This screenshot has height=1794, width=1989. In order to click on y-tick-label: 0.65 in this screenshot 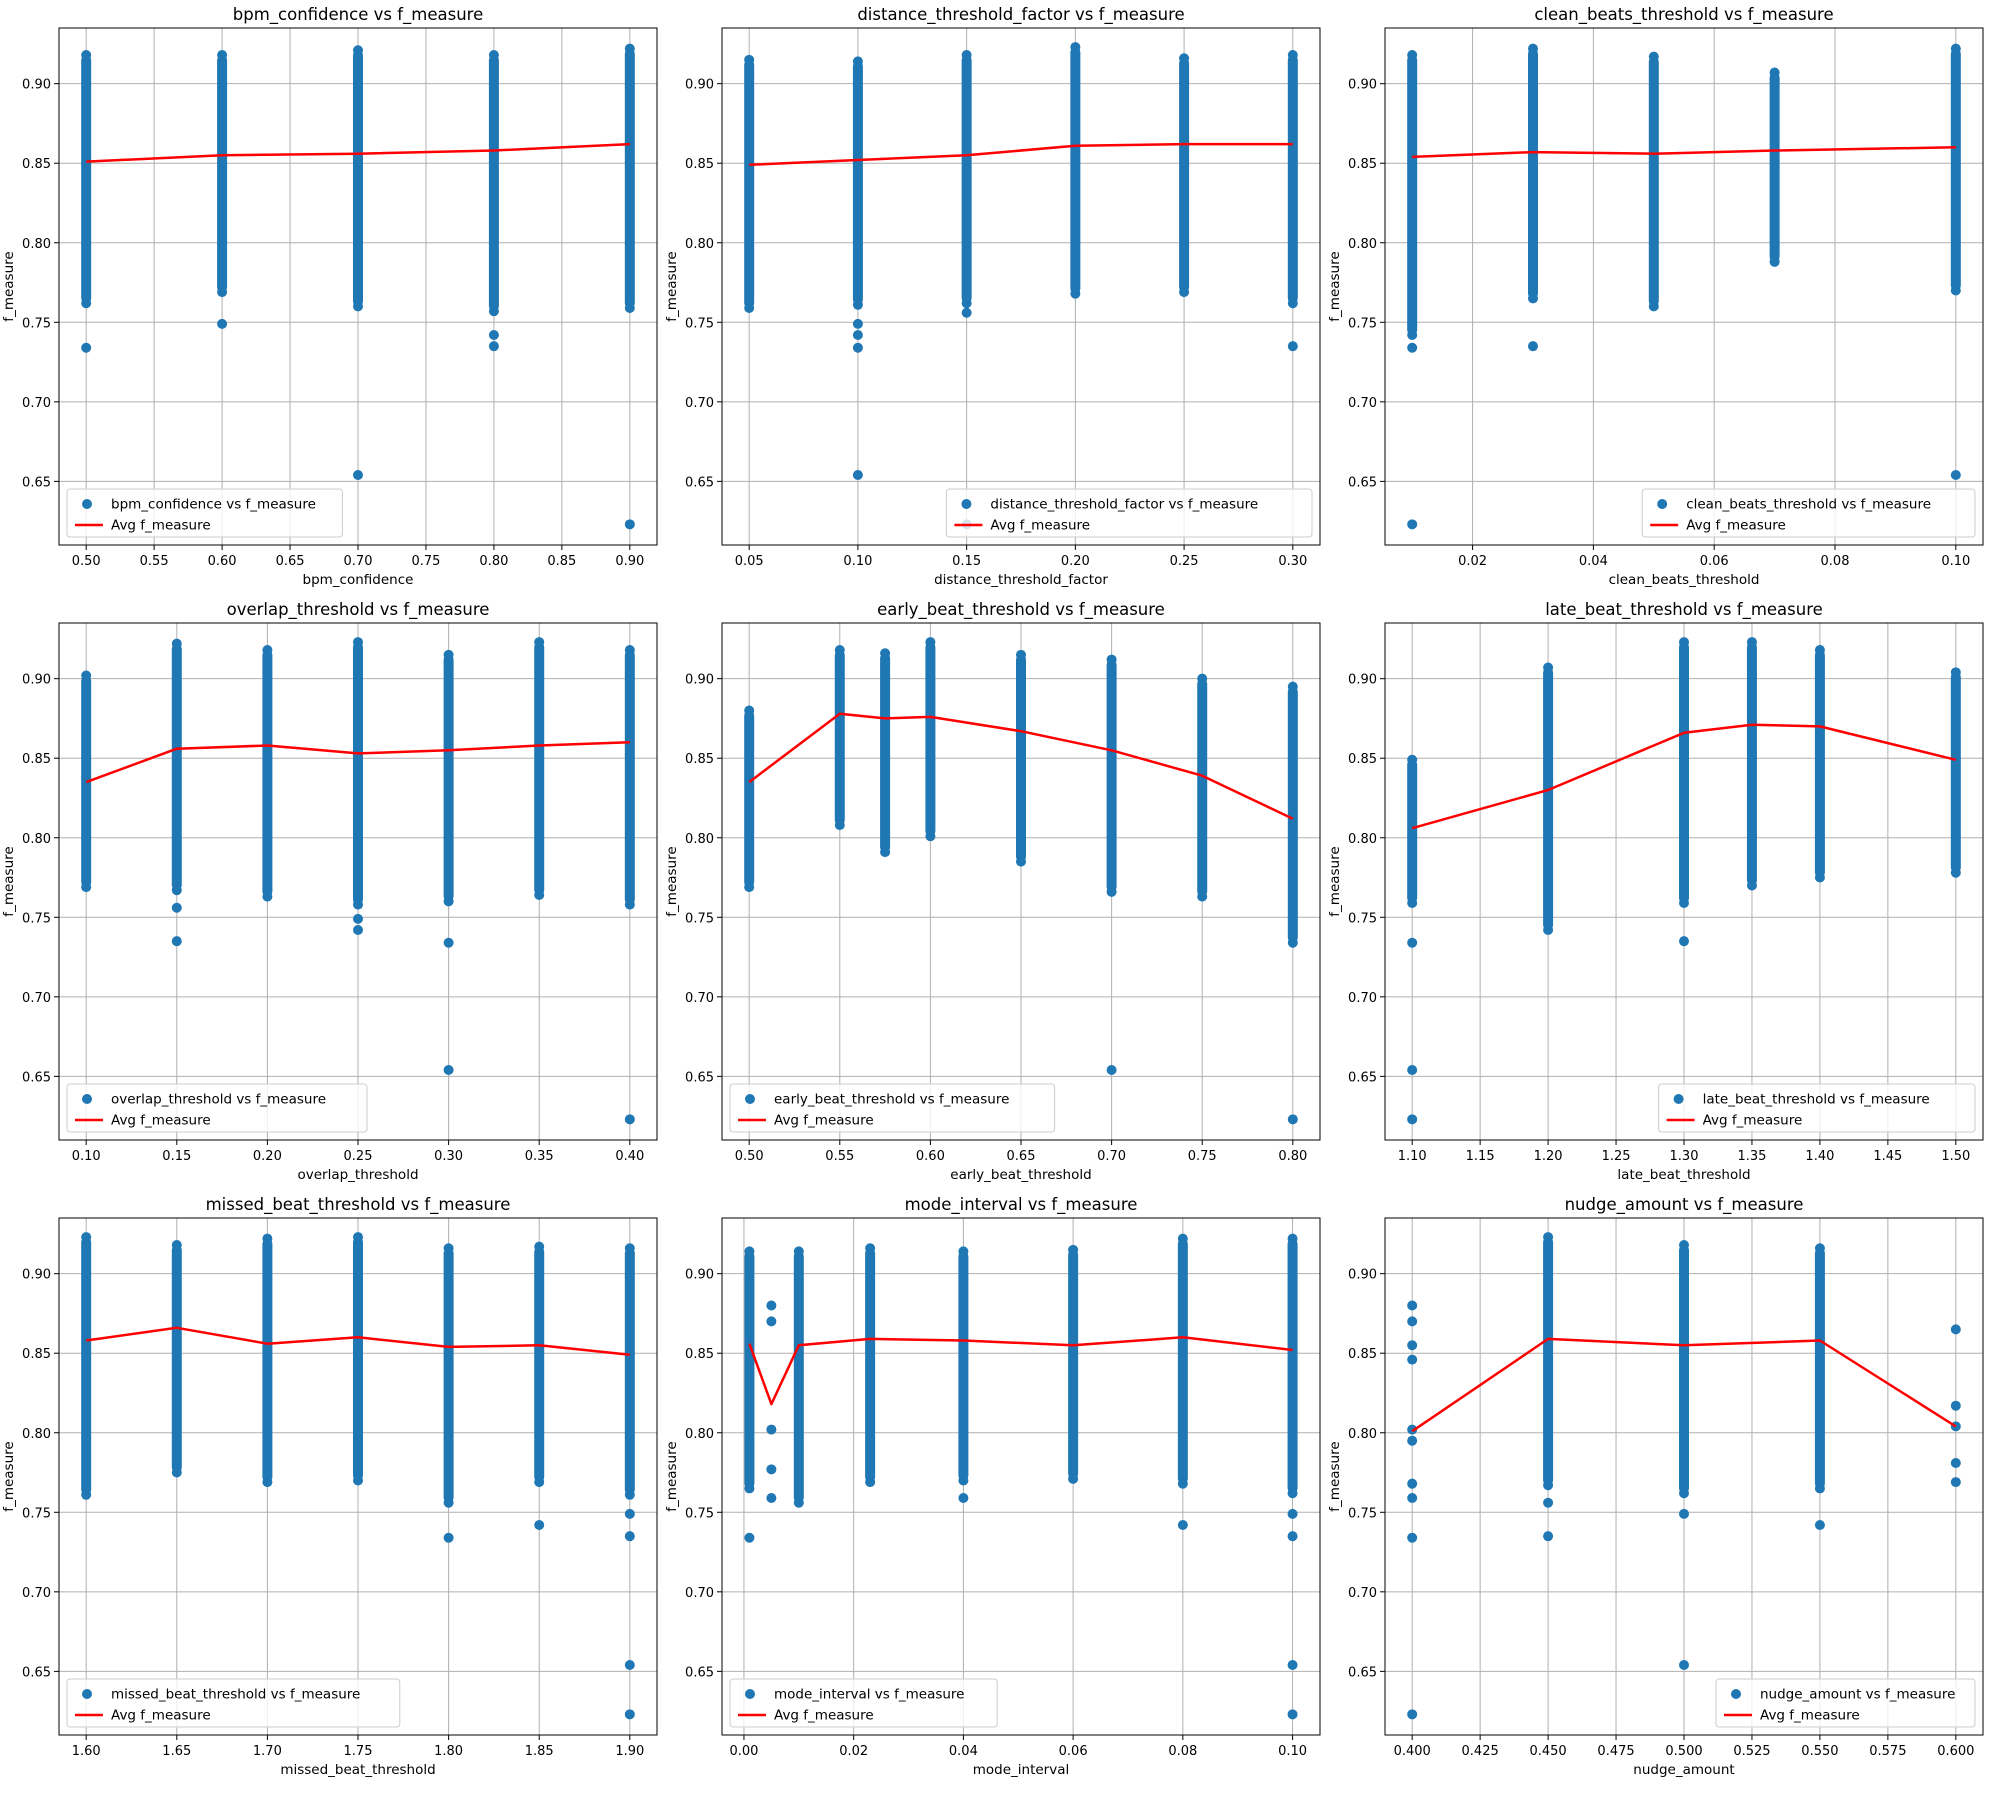, I will do `click(699, 1077)`.